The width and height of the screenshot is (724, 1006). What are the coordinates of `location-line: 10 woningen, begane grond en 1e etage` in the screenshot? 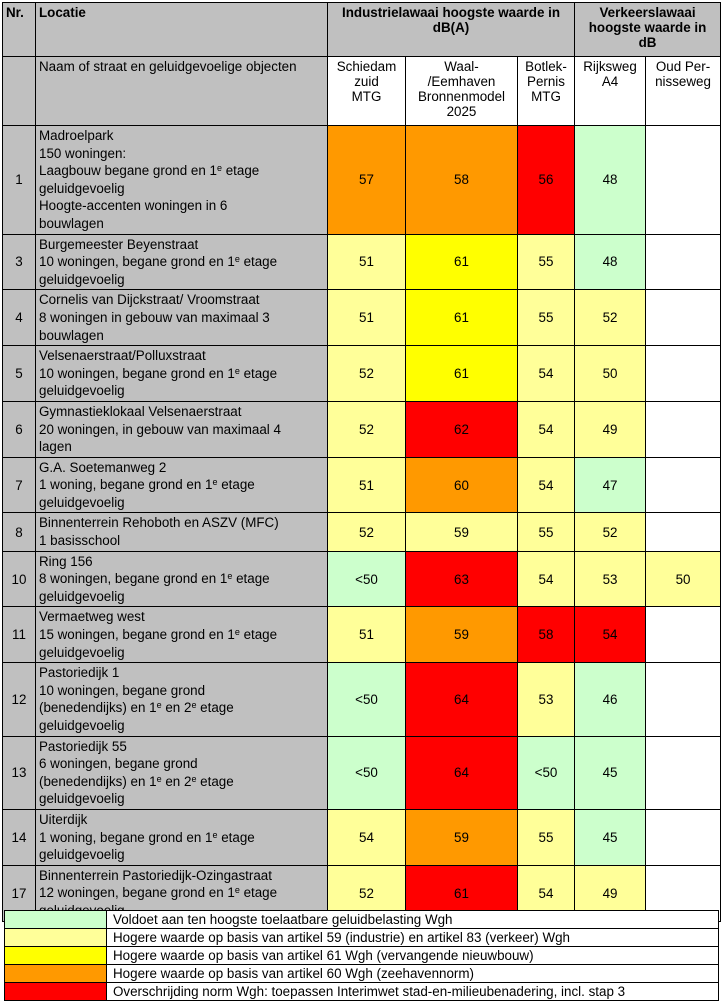 It's located at (158, 373).